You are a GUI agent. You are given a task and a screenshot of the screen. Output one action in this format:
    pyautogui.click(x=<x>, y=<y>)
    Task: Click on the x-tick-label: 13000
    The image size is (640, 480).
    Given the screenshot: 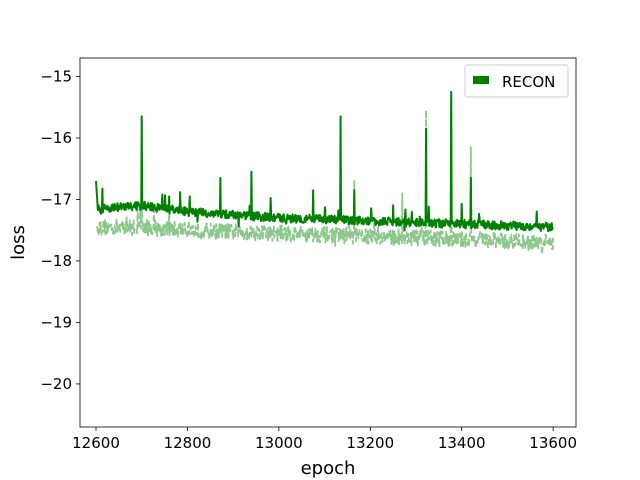 What is the action you would take?
    pyautogui.click(x=279, y=443)
    